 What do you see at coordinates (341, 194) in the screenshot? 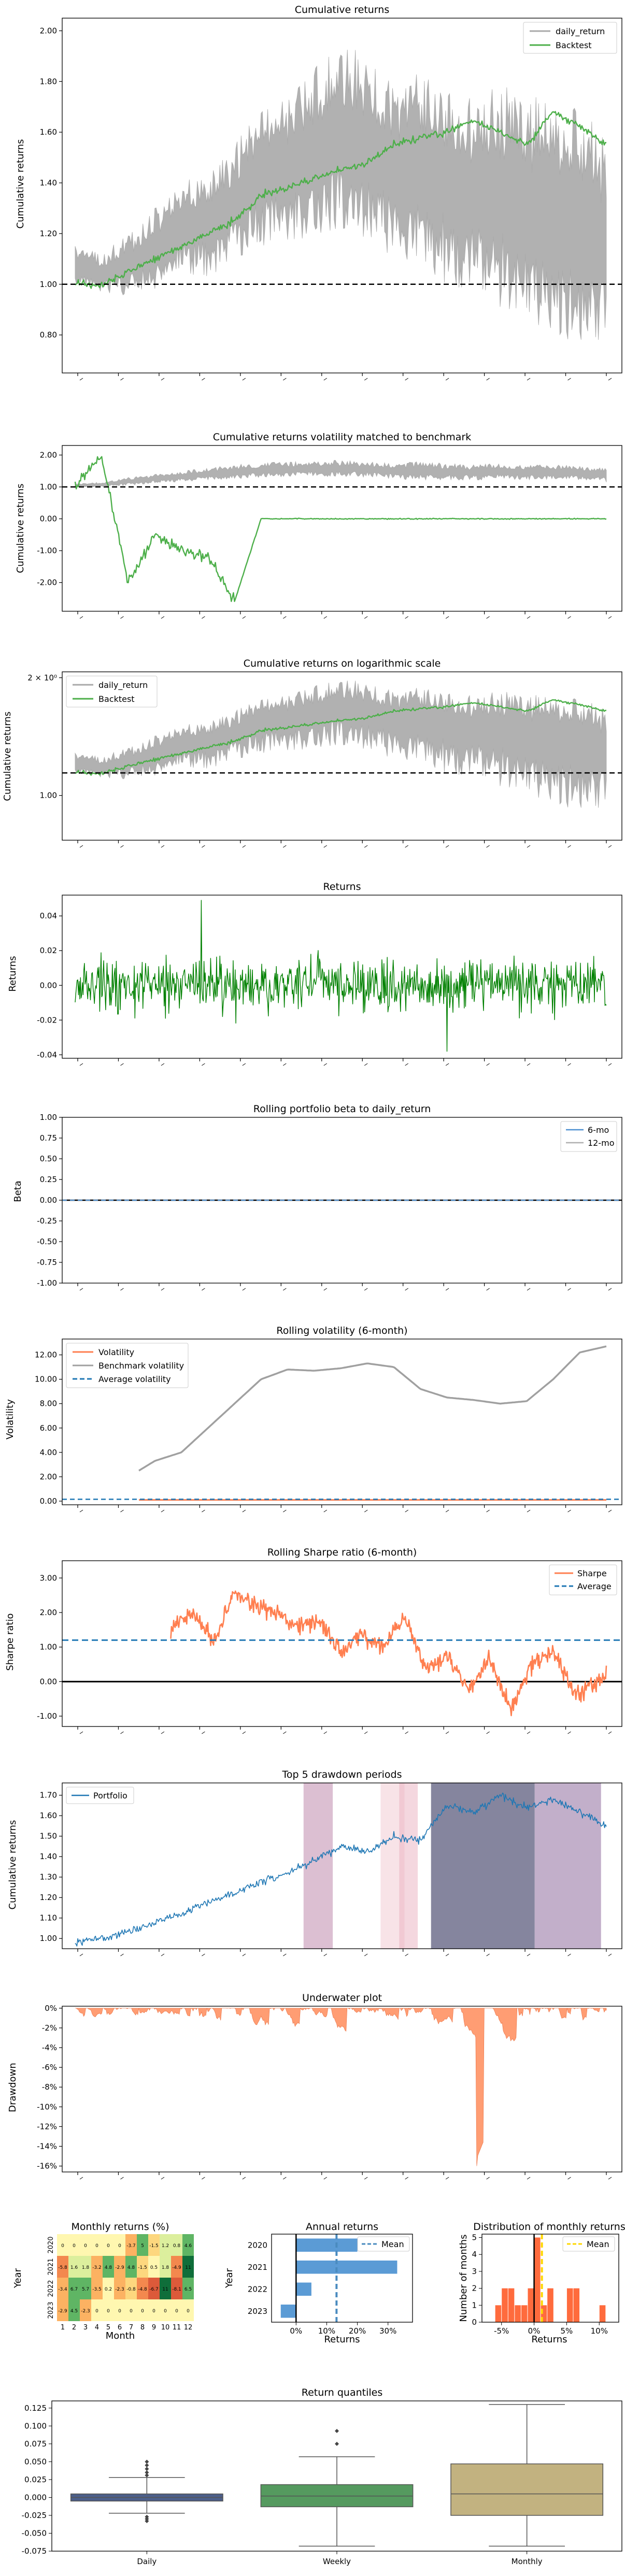
I see `series-daily-return` at bounding box center [341, 194].